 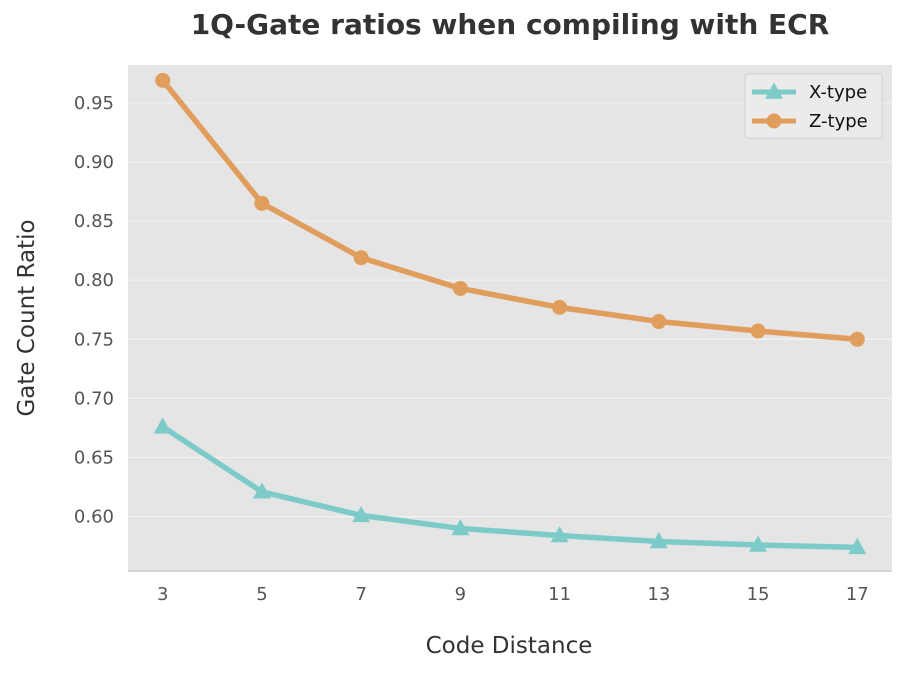 What do you see at coordinates (94, 221) in the screenshot?
I see `y-tick-label: 0.85` at bounding box center [94, 221].